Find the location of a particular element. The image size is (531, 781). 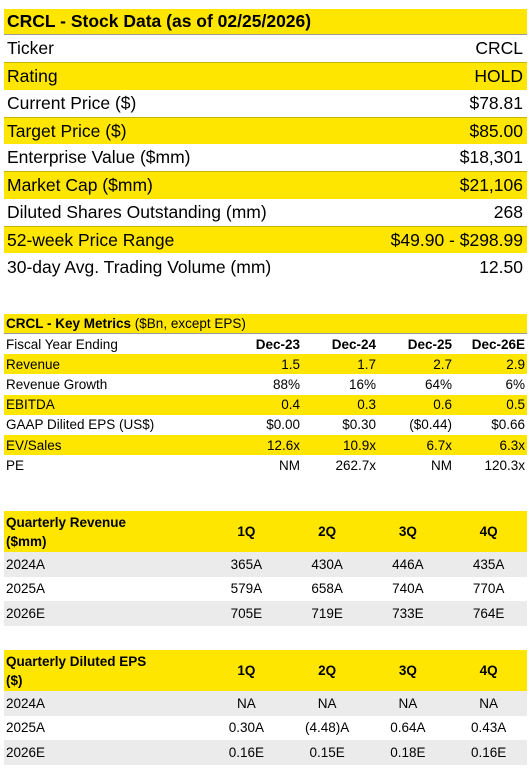

metrics-cell: 10.9x is located at coordinates (359, 445).